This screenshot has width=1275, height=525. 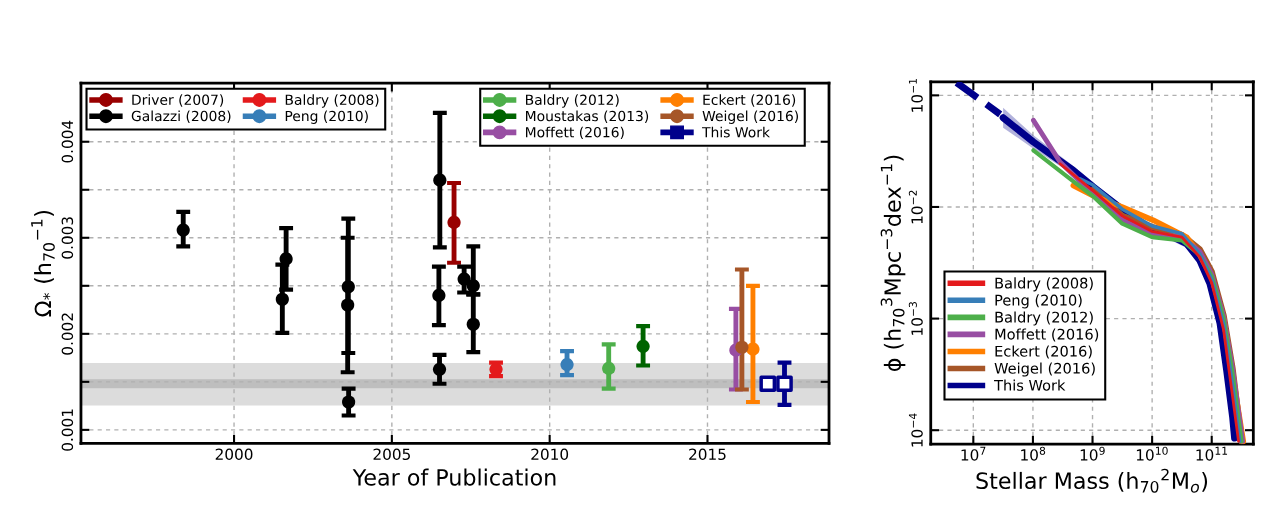 What do you see at coordinates (550, 454) in the screenshot?
I see `x-tick-label: 2010` at bounding box center [550, 454].